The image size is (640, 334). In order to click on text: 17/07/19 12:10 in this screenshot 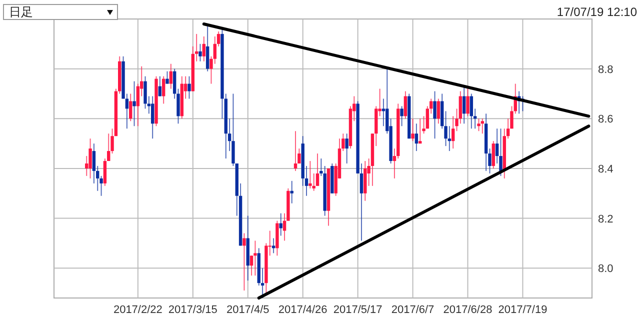, I will do `click(597, 12)`.